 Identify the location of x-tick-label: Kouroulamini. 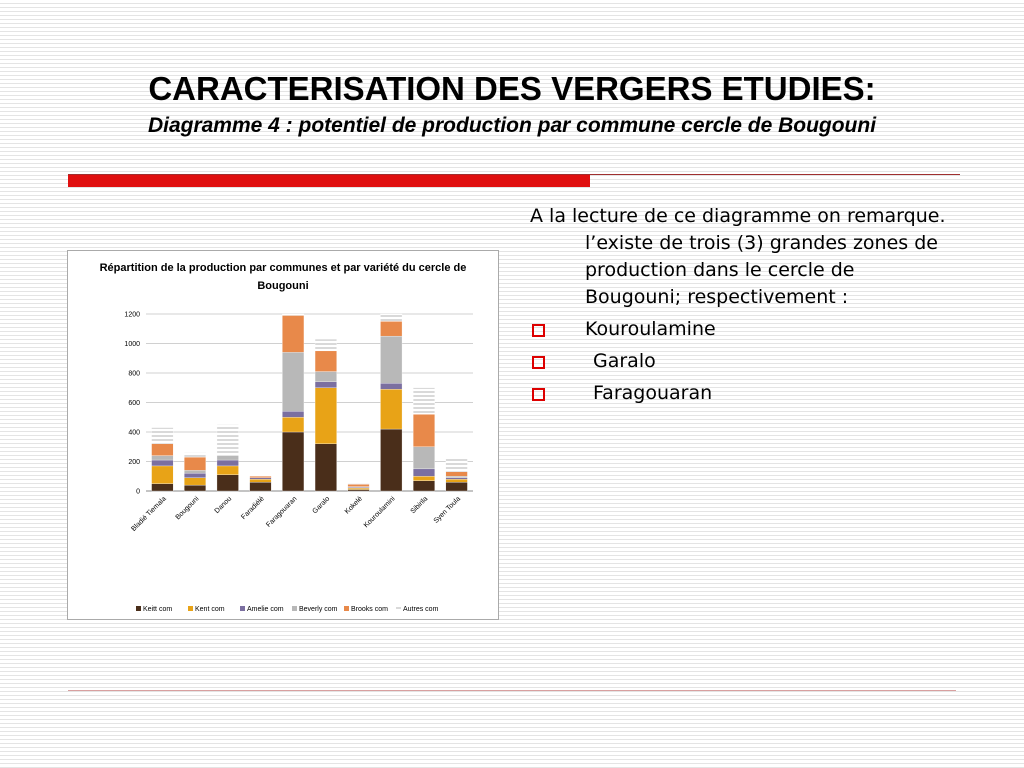
(380, 512).